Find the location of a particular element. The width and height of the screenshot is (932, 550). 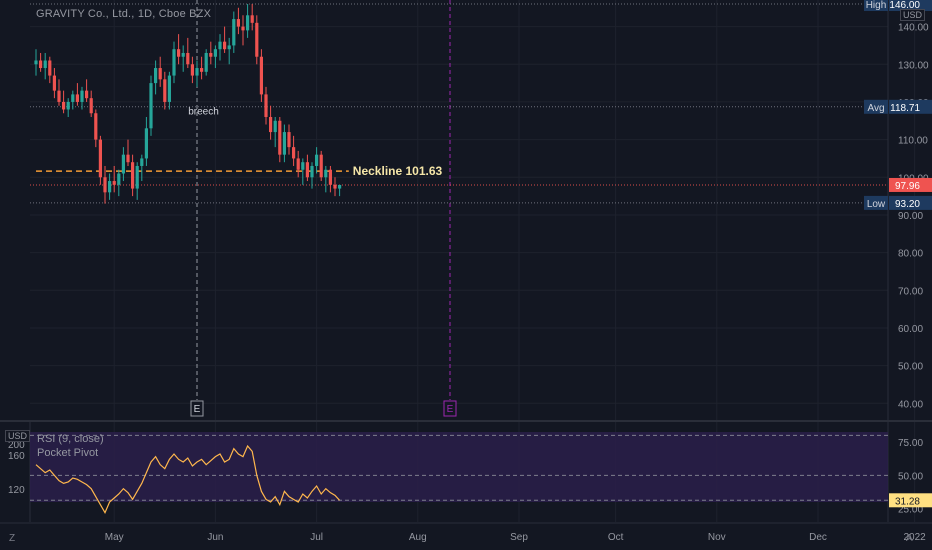

price-tag-value-high: 146.00 is located at coordinates (904, 5).